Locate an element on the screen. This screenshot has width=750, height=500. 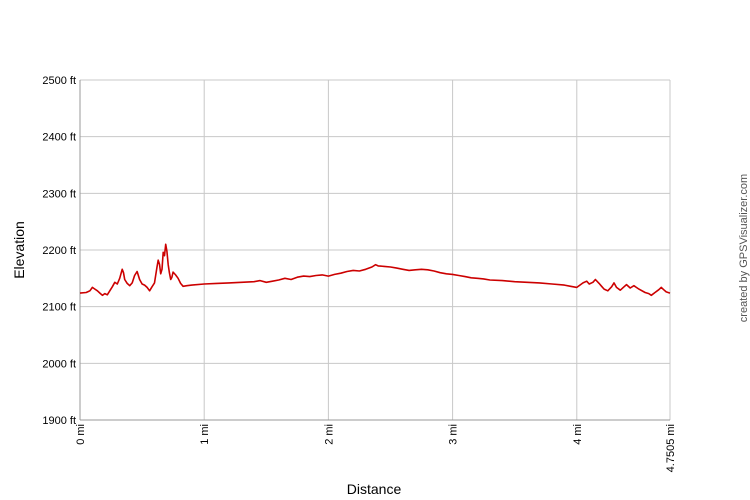
x-axis-title: Distance is located at coordinates (374, 489).